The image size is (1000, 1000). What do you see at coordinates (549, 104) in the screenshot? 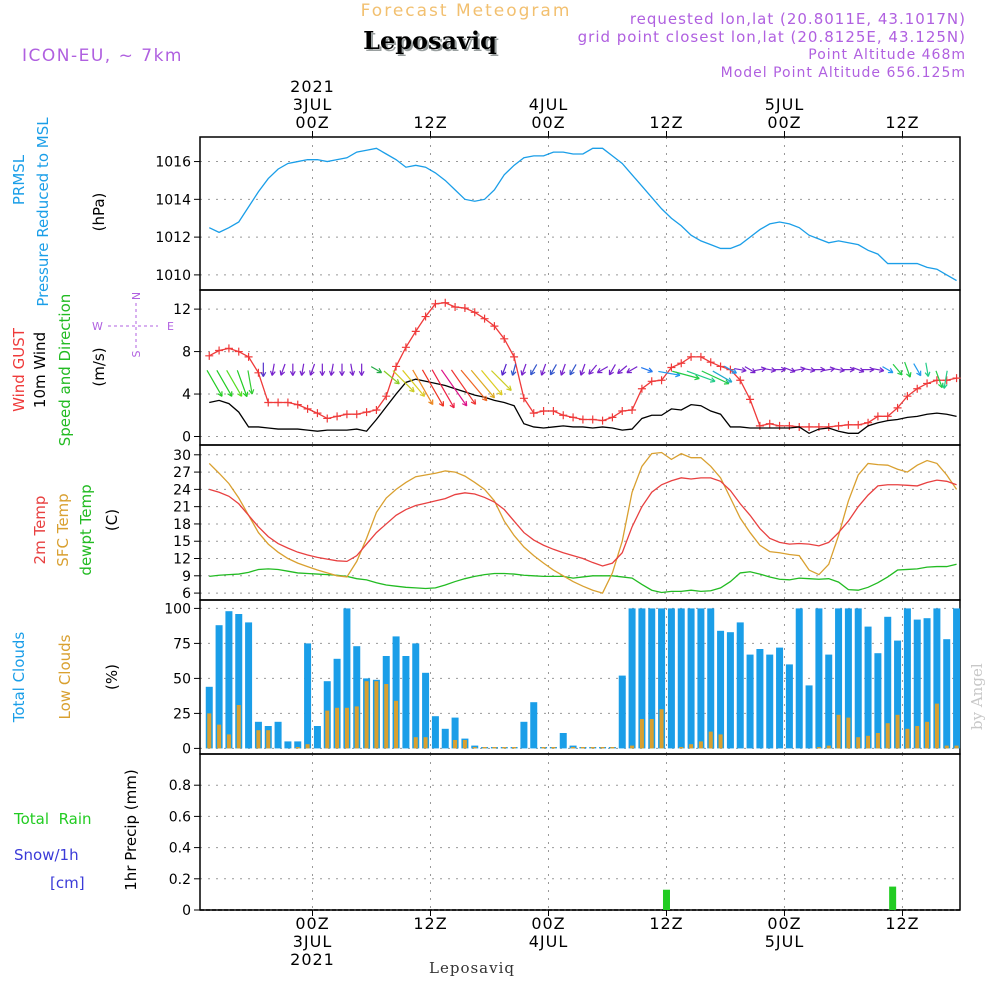
I see `time-label: 4JUL` at bounding box center [549, 104].